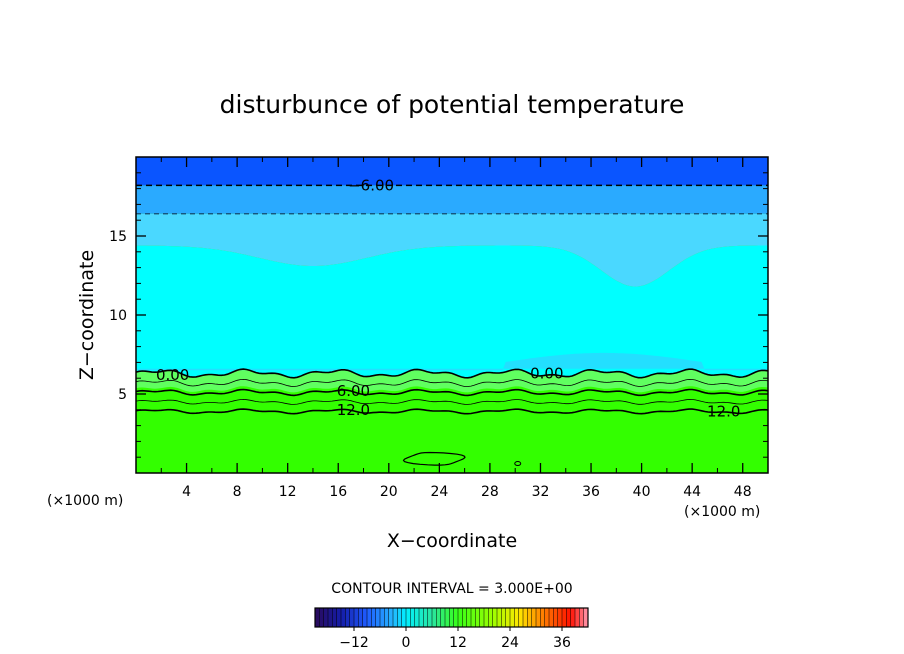  Describe the element at coordinates (406, 643) in the screenshot. I see `colorbar-tick-label: 0` at that location.